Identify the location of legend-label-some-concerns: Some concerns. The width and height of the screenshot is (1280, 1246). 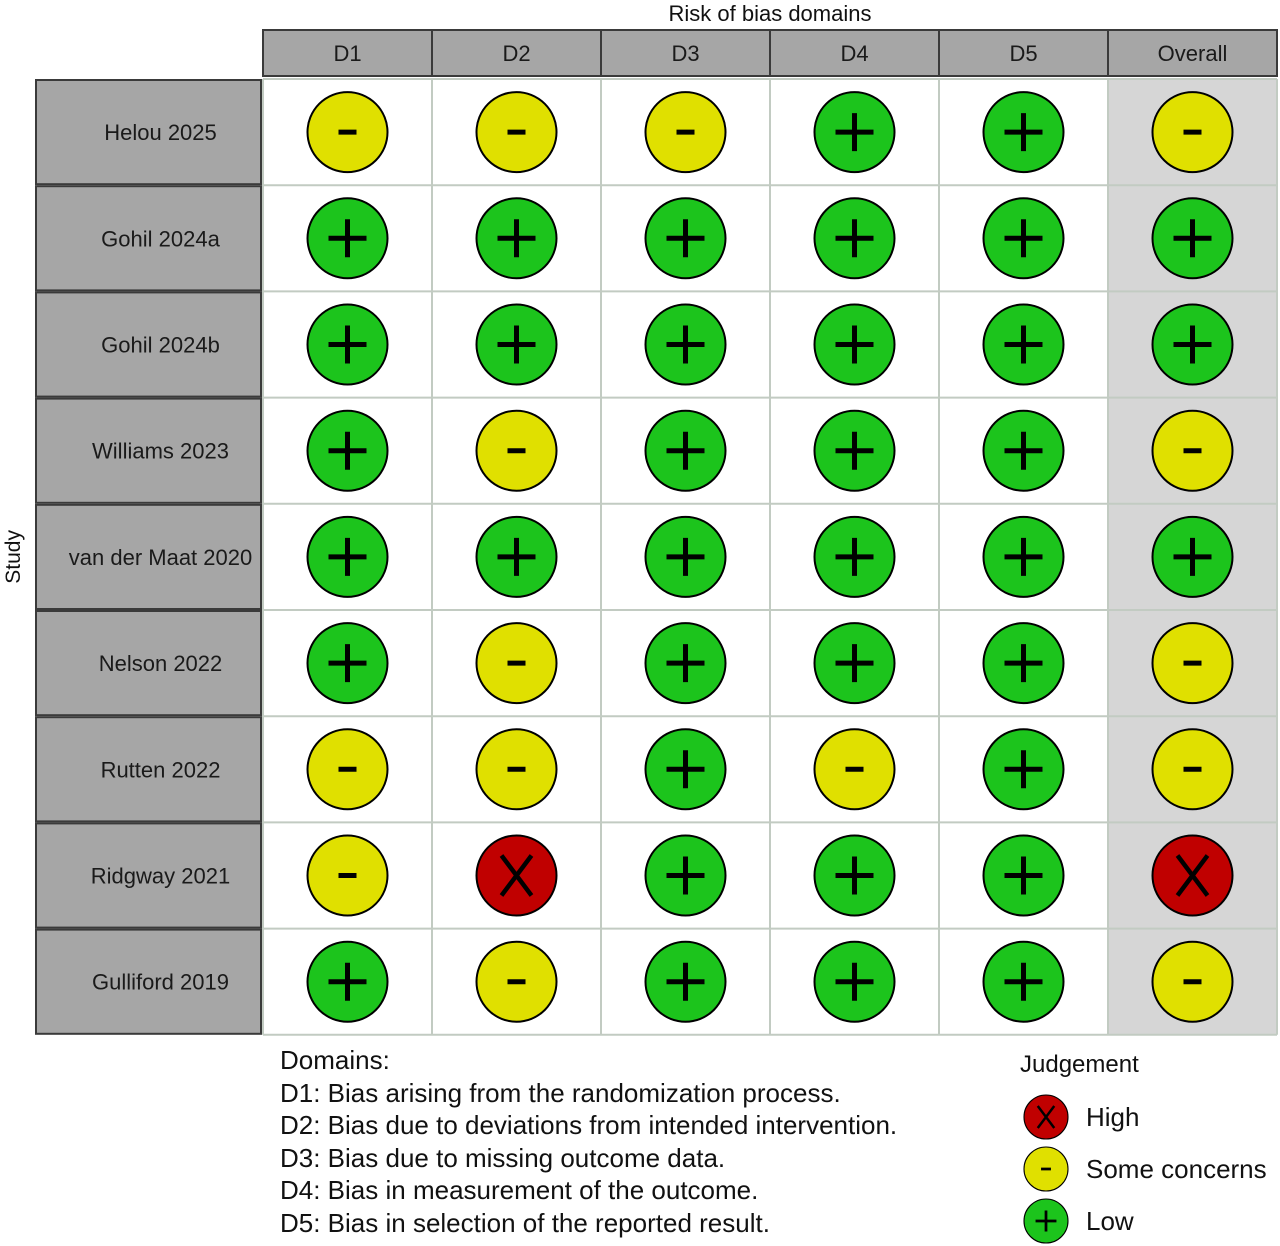
(1176, 1169).